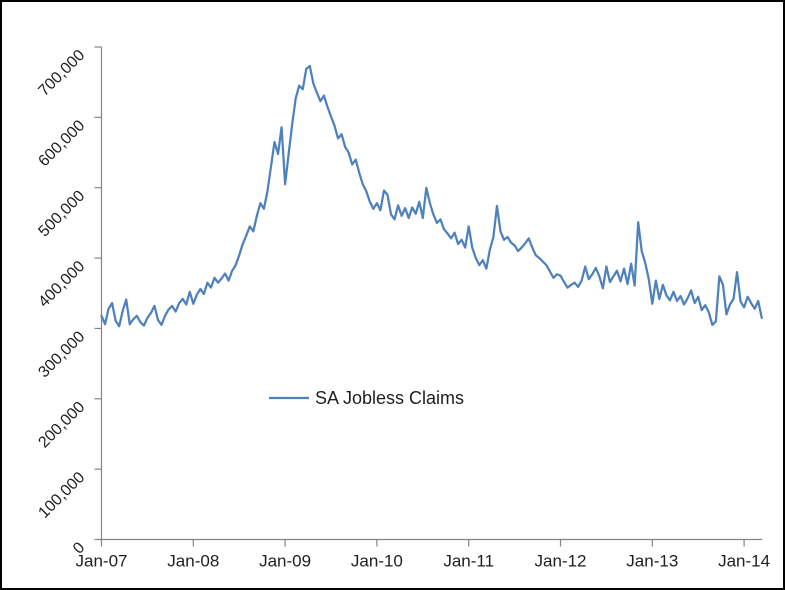  I want to click on x-tick-label: Jan-07, so click(102, 561).